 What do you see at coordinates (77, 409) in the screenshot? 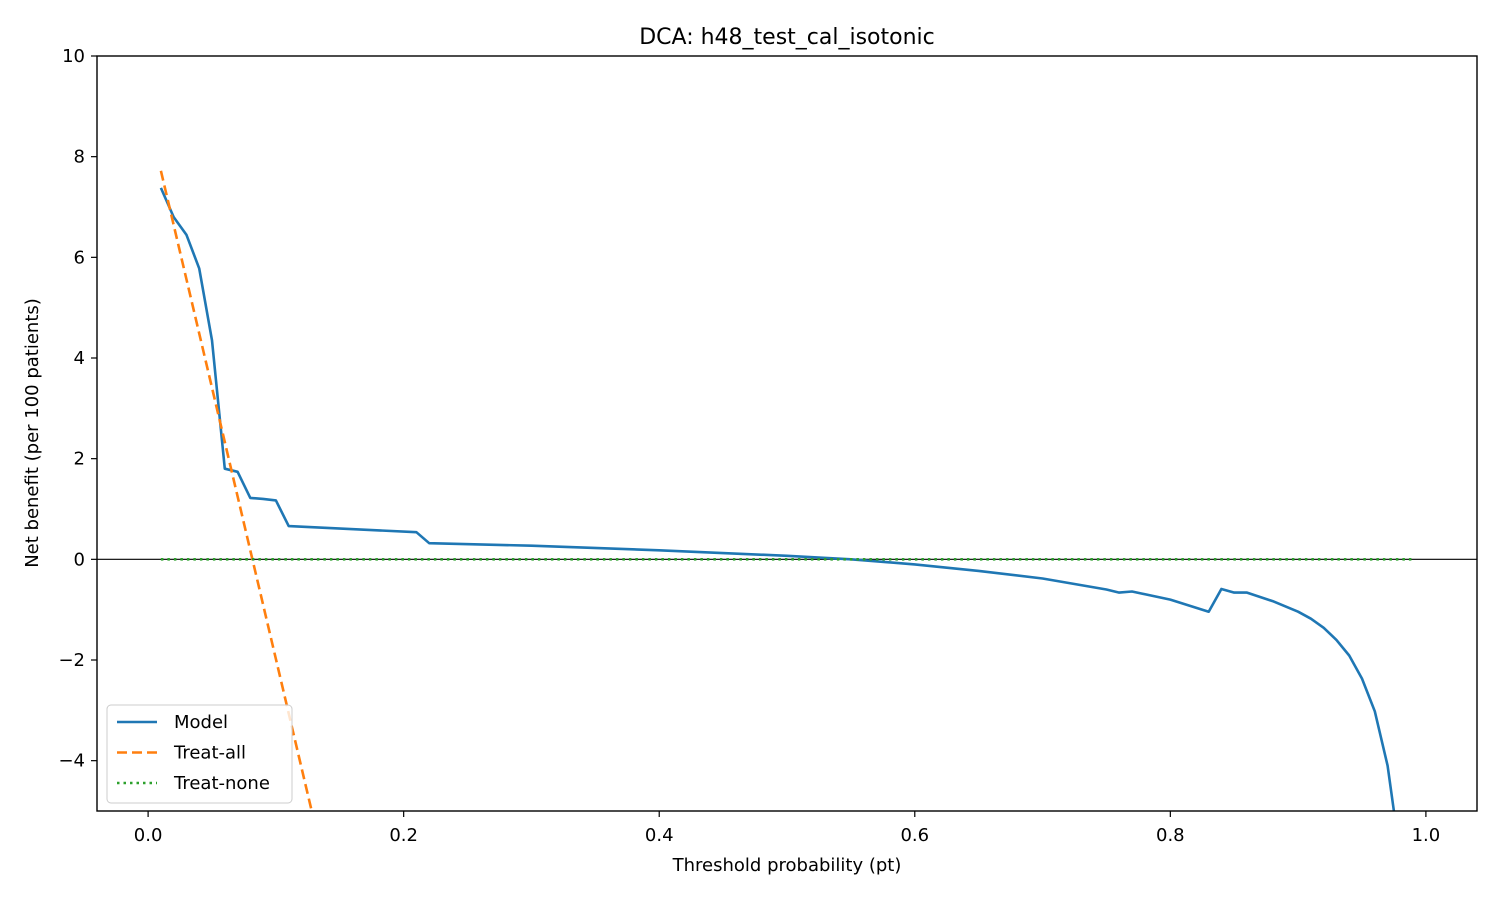
I see `y-axis: −4 −2 0 2 4 6 8 10` at bounding box center [77, 409].